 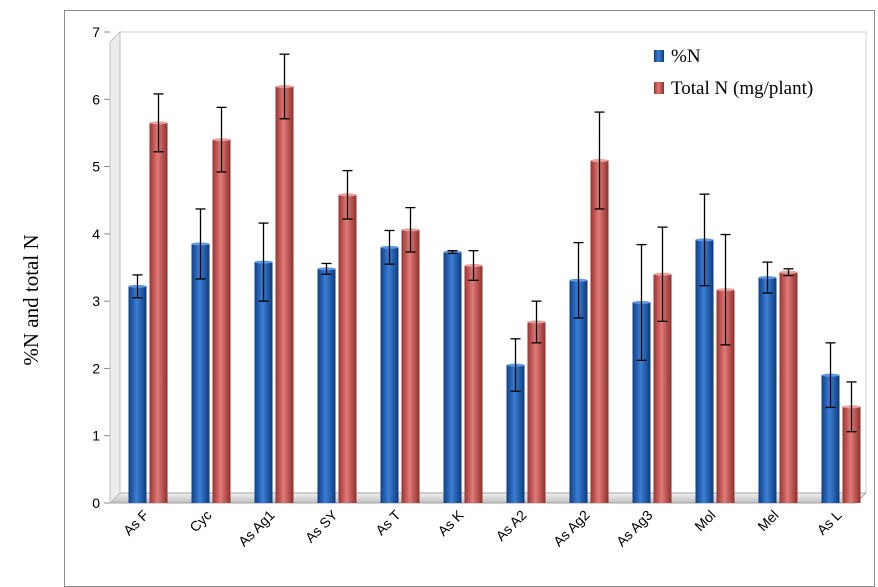 What do you see at coordinates (96, 503) in the screenshot?
I see `y-tick-label: 0` at bounding box center [96, 503].